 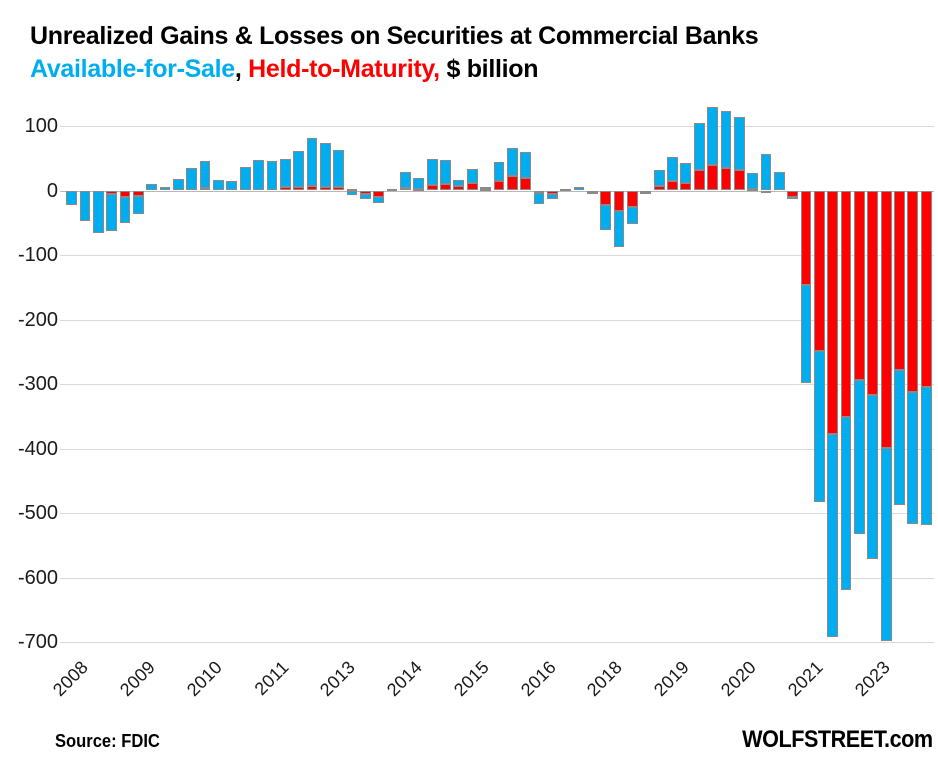 What do you see at coordinates (837, 739) in the screenshot?
I see `wolfstreet-brand: WOLFSTREET.com` at bounding box center [837, 739].